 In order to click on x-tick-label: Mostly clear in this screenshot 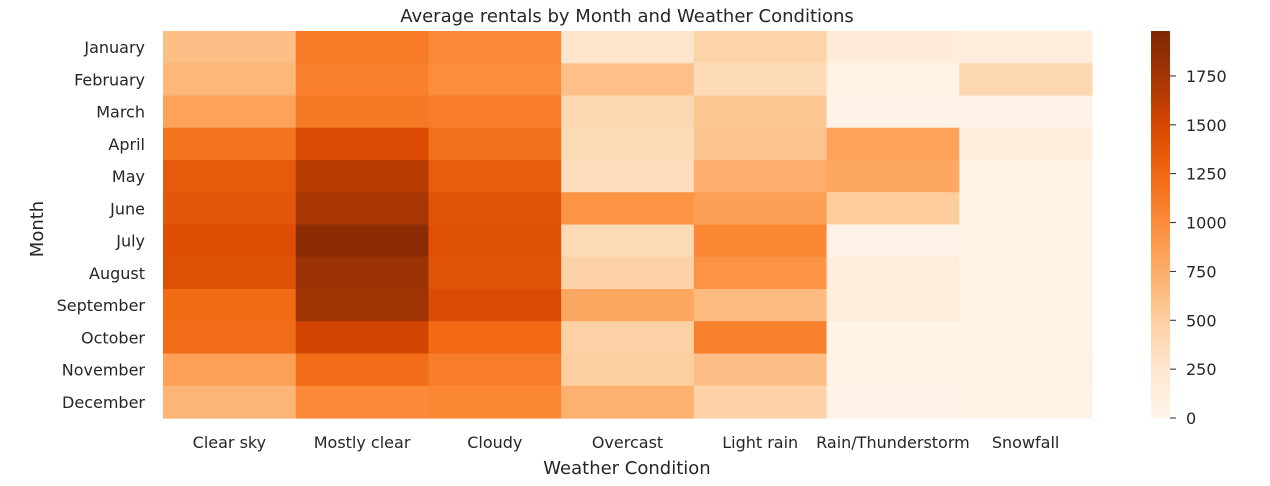, I will do `click(362, 442)`.